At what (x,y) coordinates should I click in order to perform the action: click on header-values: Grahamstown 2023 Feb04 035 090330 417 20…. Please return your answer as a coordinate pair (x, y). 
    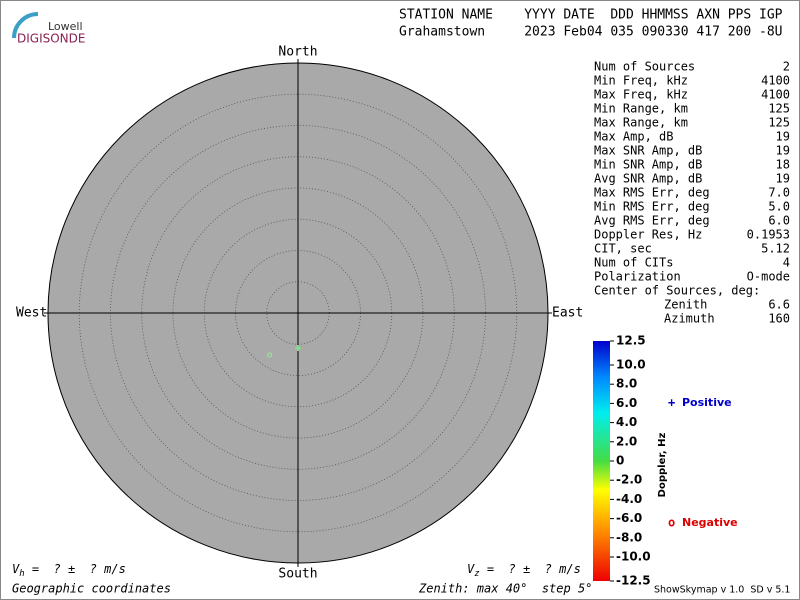
    Looking at the image, I should click on (591, 32).